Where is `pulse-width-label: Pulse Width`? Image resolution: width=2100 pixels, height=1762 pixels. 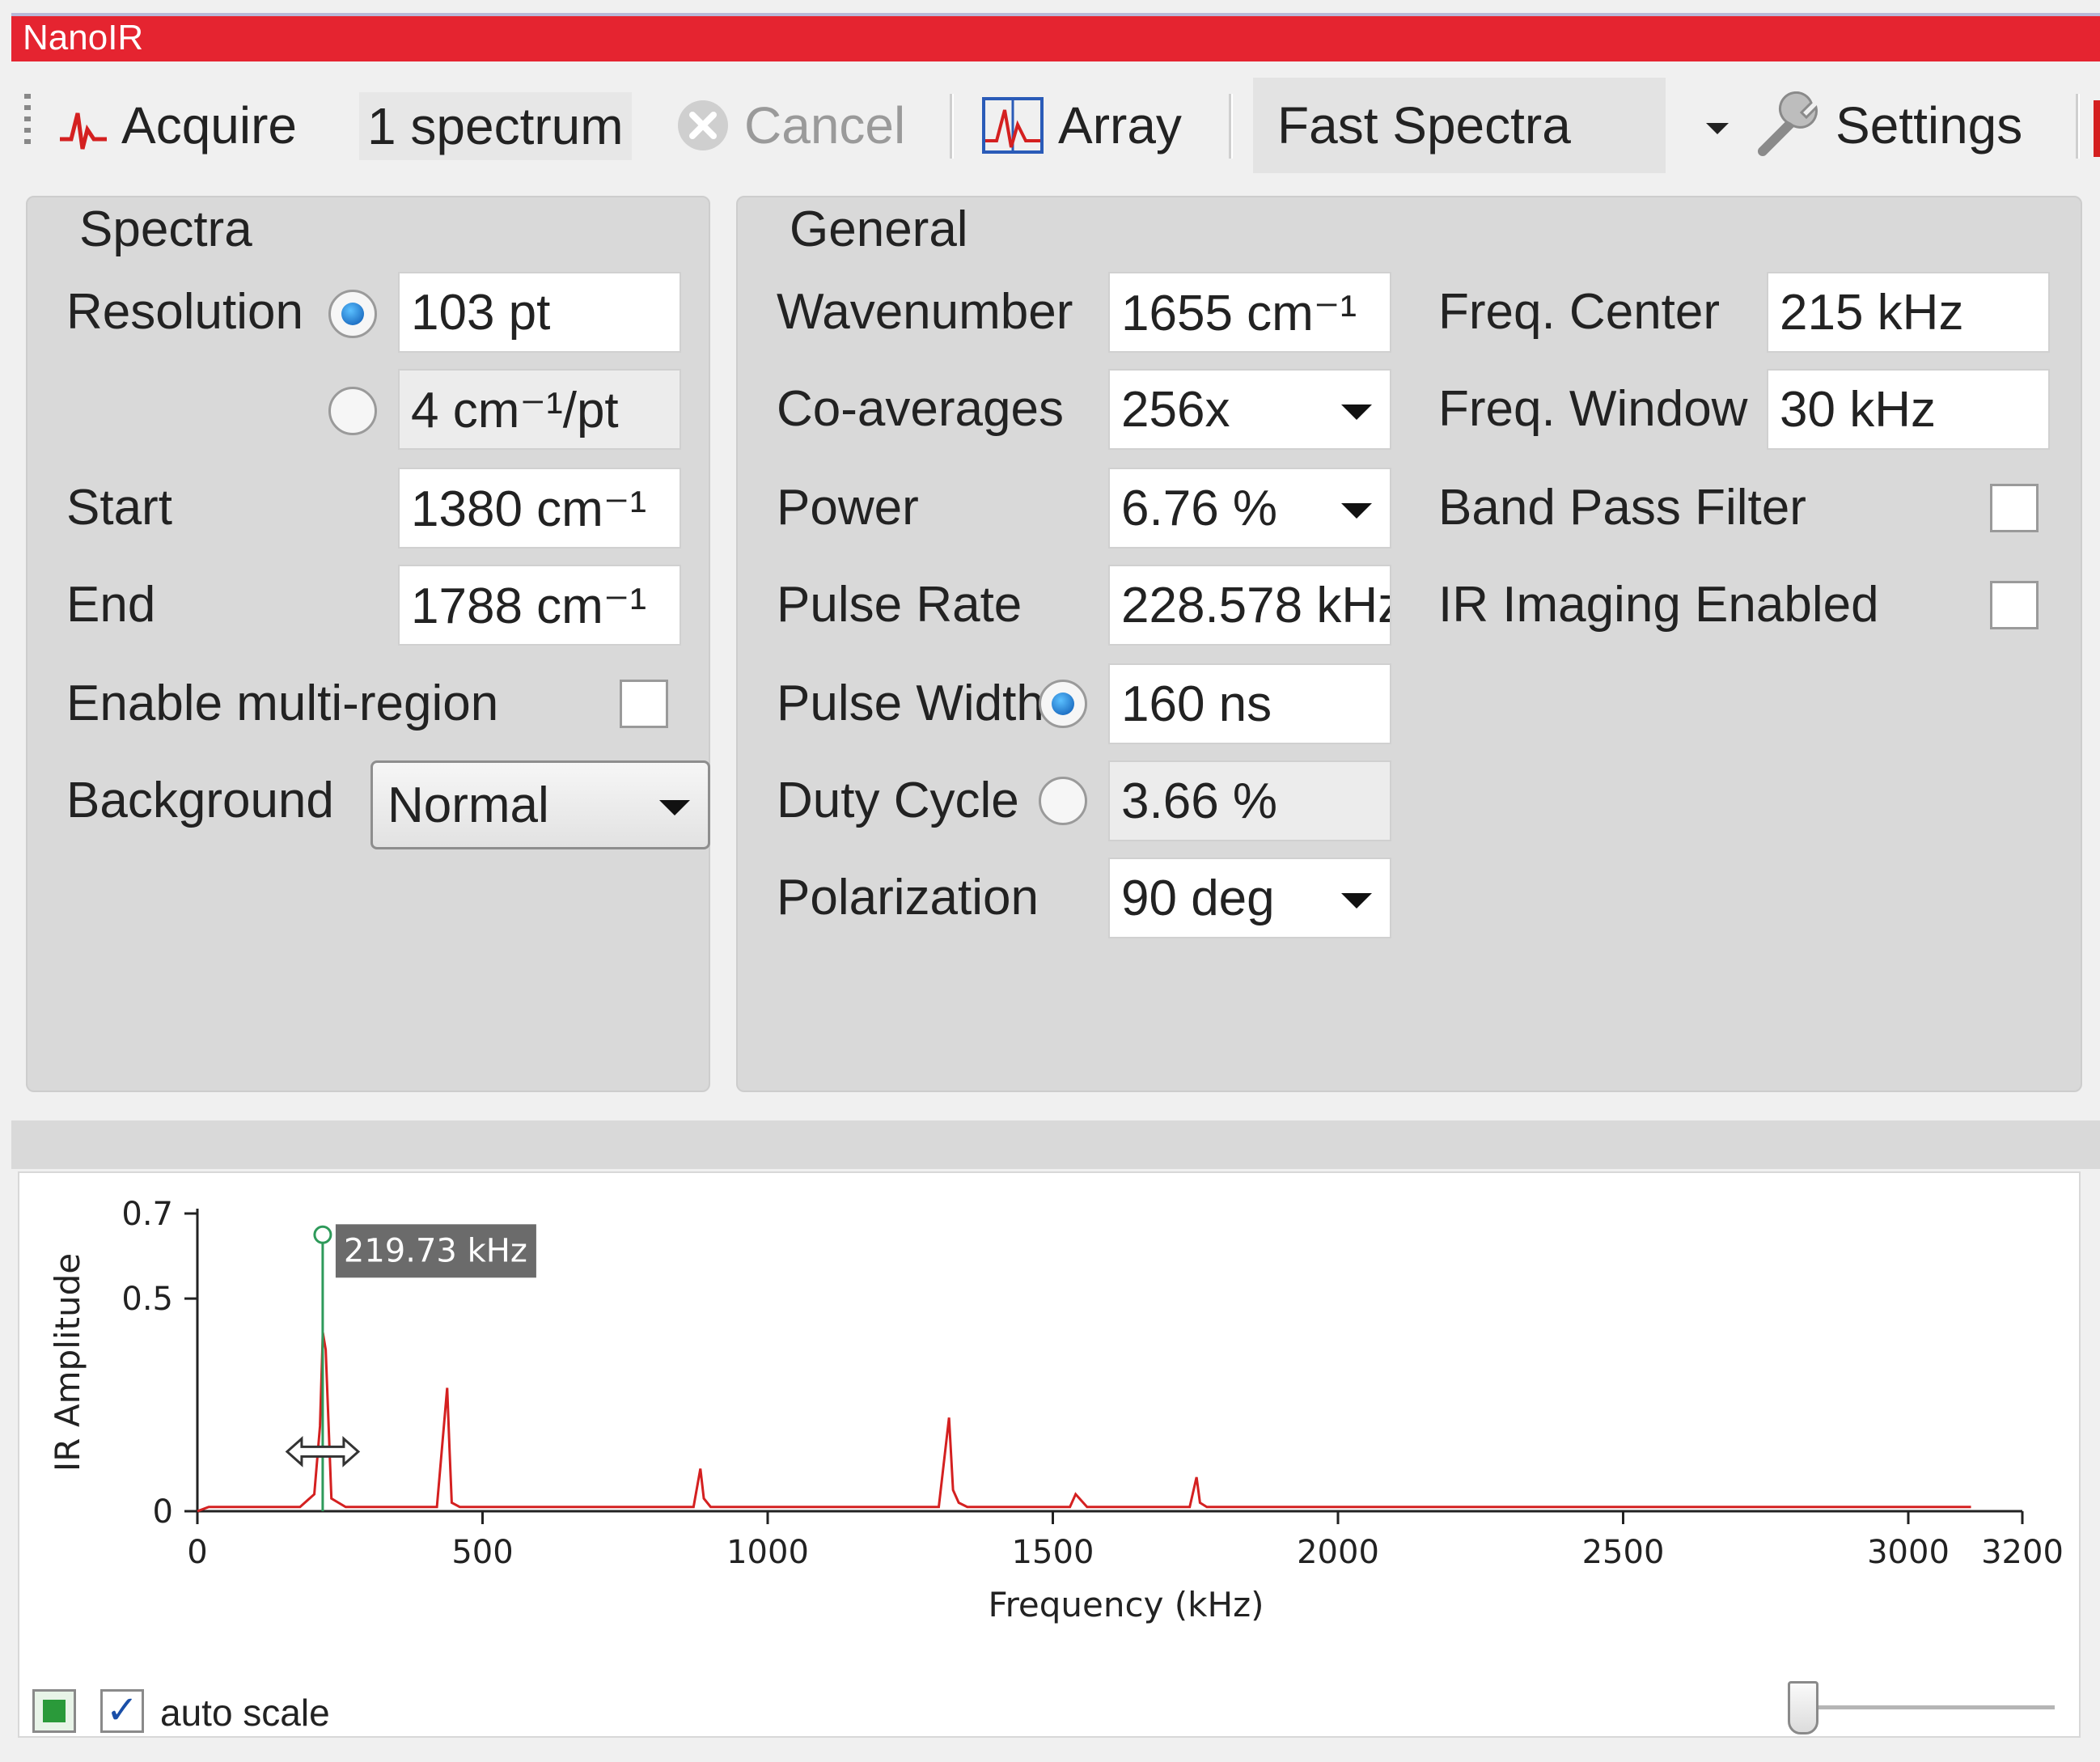 pulse-width-label: Pulse Width is located at coordinates (911, 703).